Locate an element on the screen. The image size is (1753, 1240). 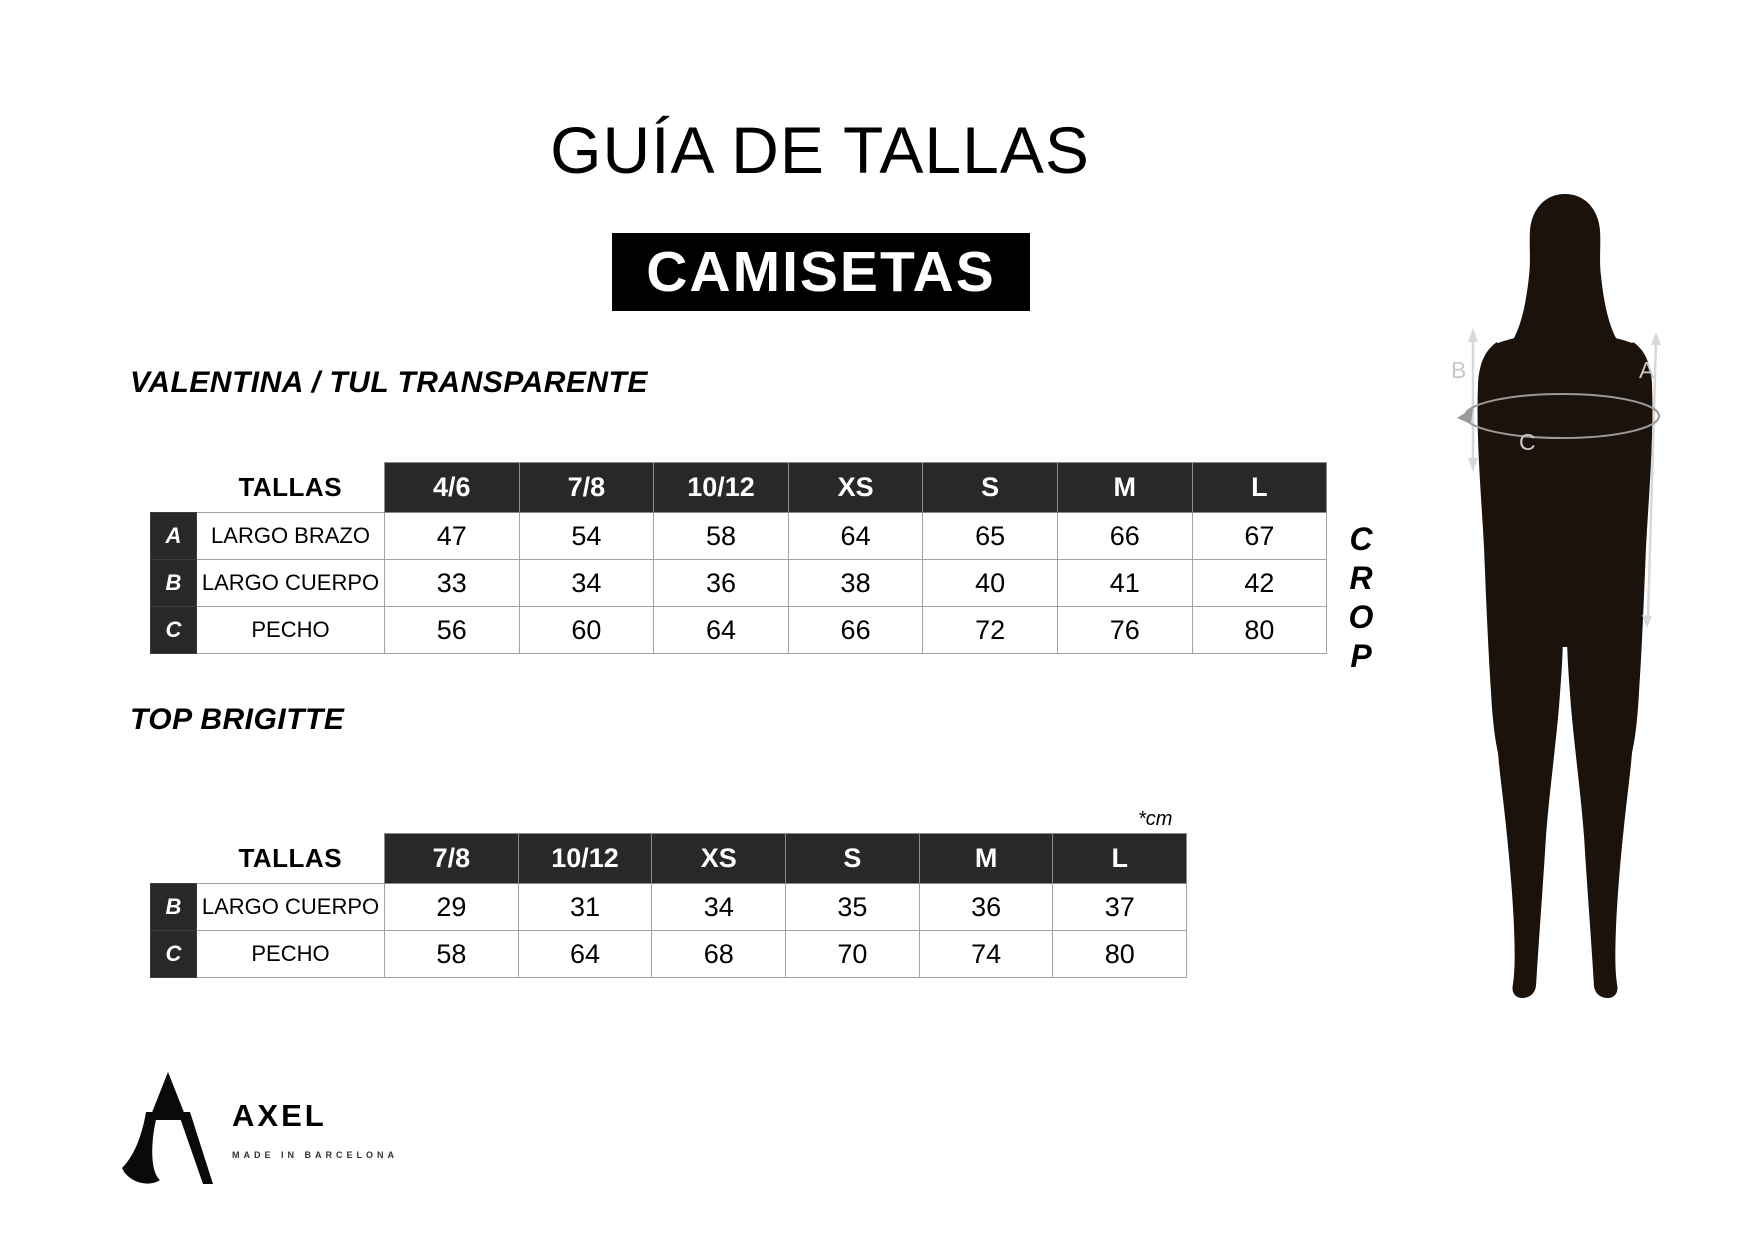
measure-a-arrowhead-bottom is located at coordinates (1647, 621).